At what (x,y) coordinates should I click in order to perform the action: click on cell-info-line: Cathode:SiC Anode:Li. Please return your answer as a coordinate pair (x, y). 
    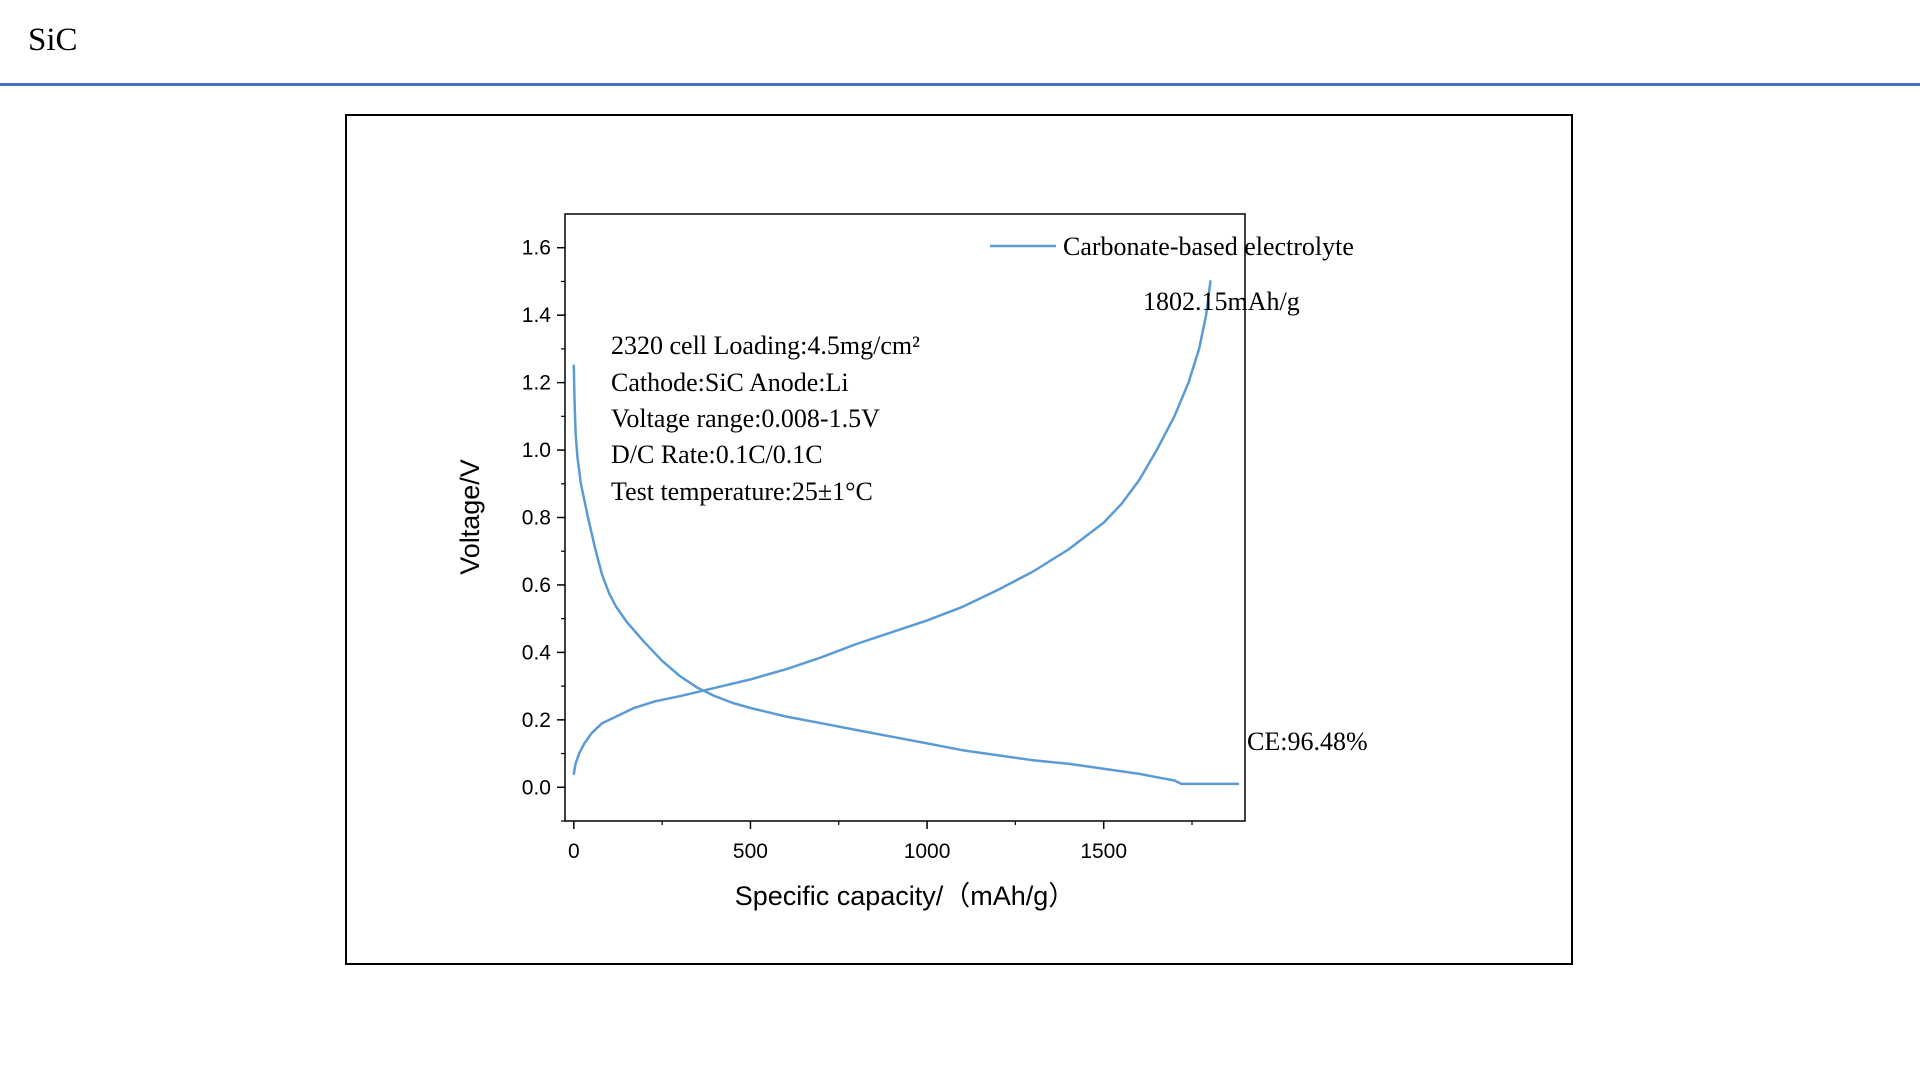
    Looking at the image, I should click on (730, 382).